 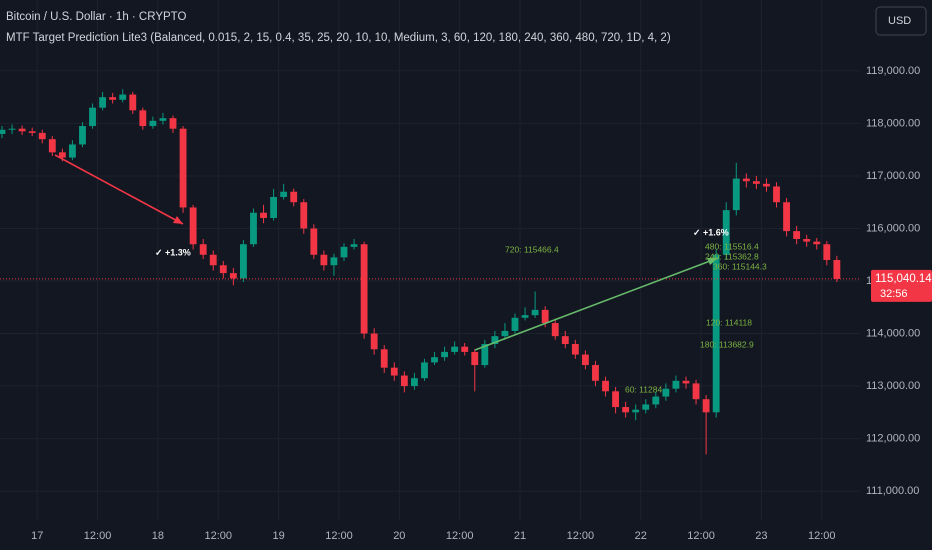 What do you see at coordinates (903, 279) in the screenshot?
I see `price-tag-label: 115,040.14` at bounding box center [903, 279].